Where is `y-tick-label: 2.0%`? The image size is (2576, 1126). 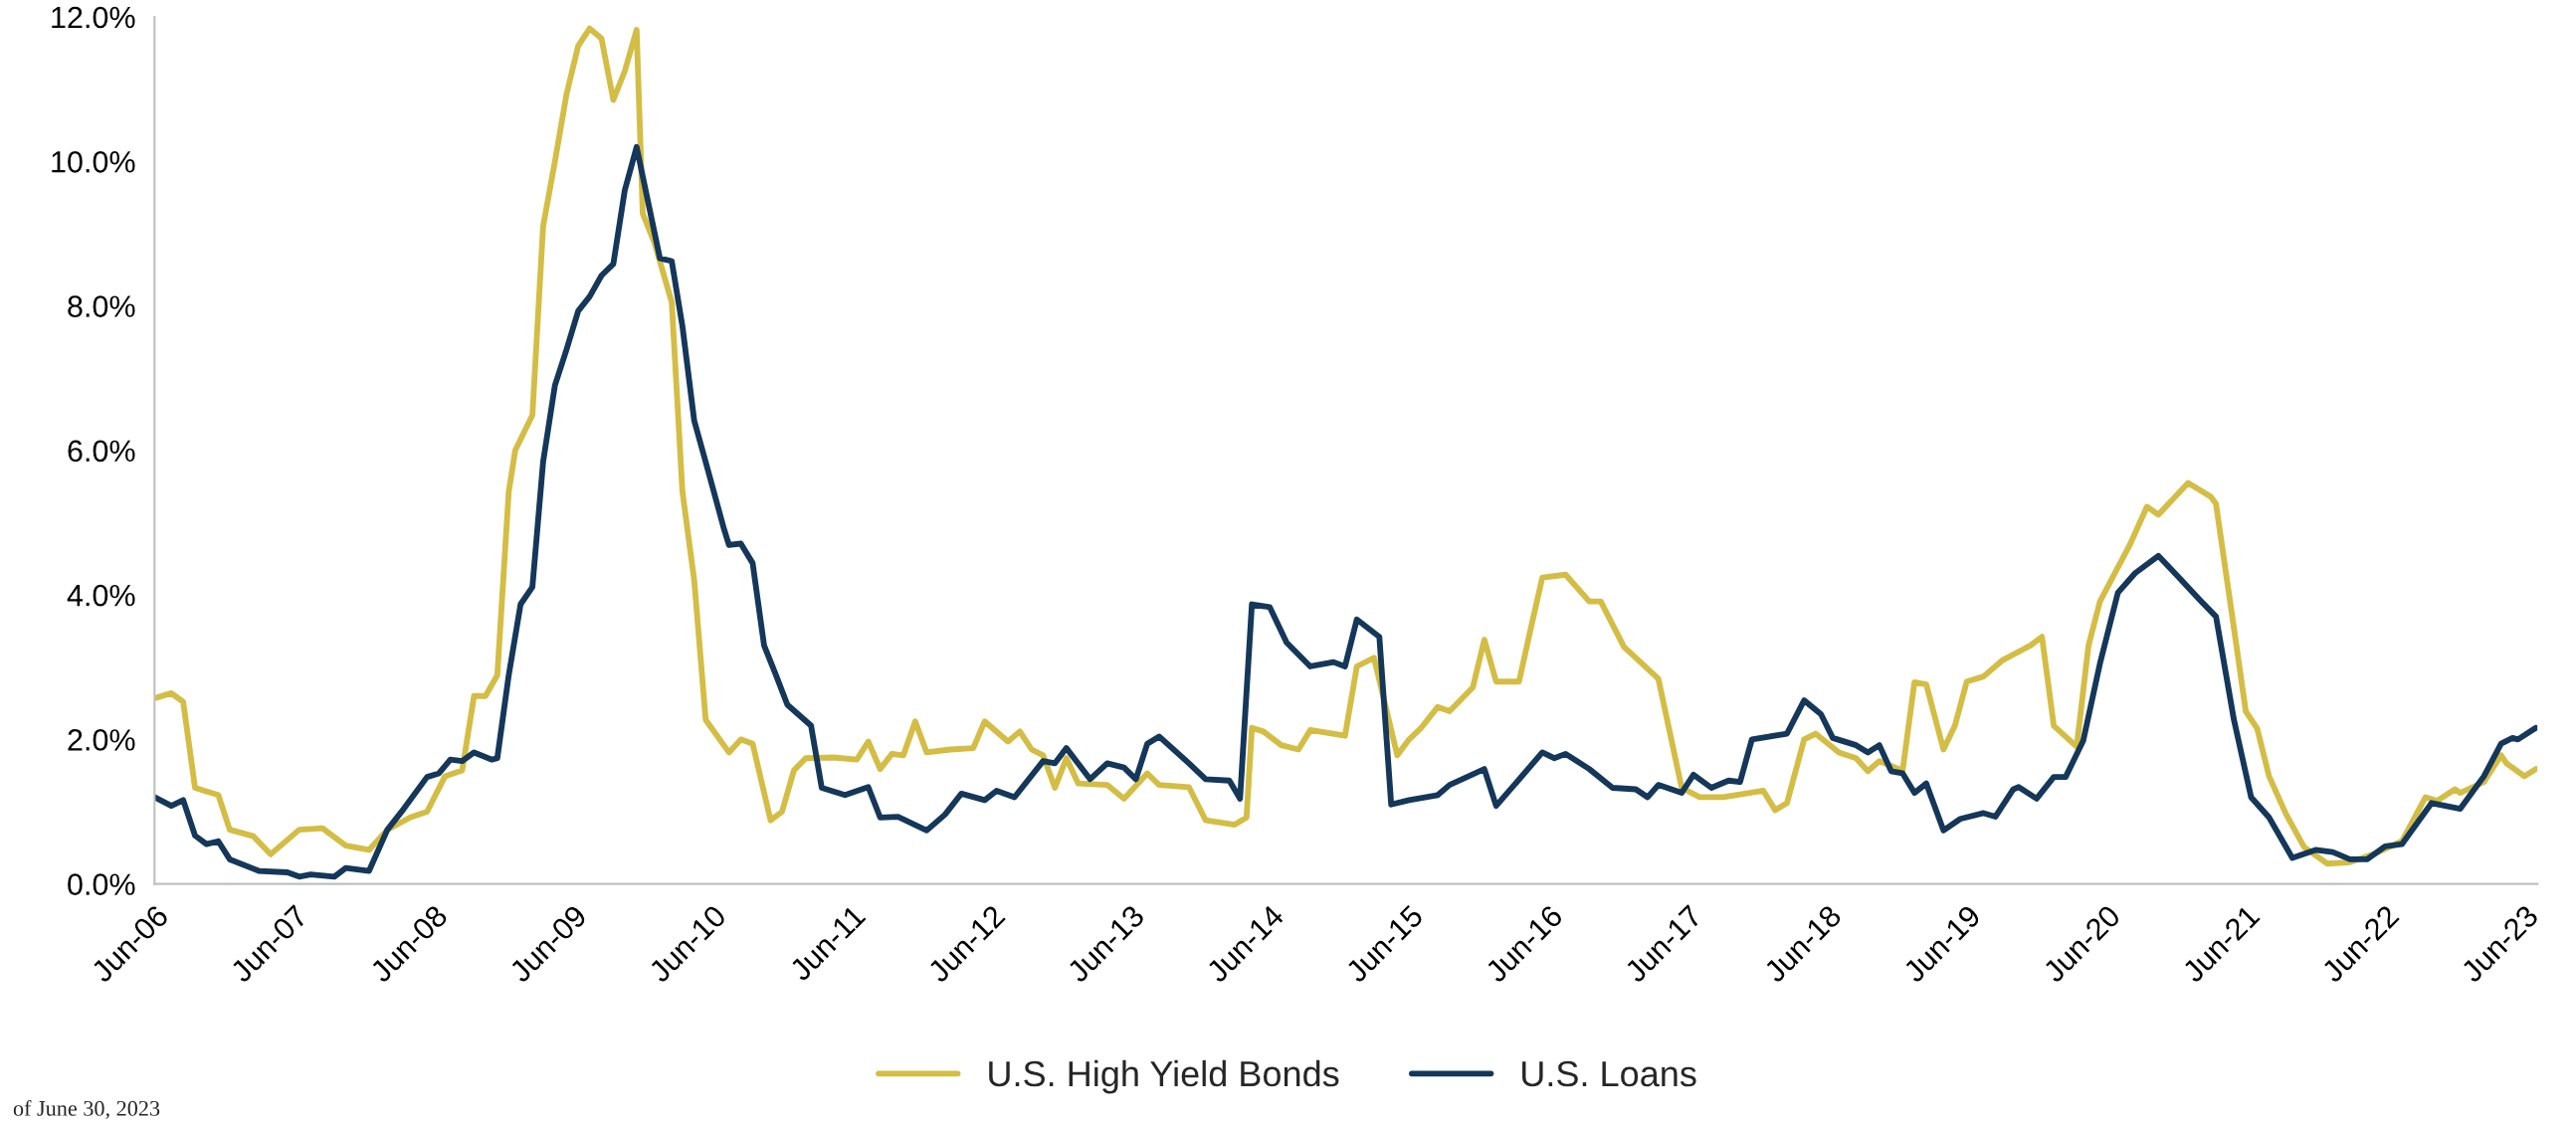 y-tick-label: 2.0% is located at coordinates (101, 740).